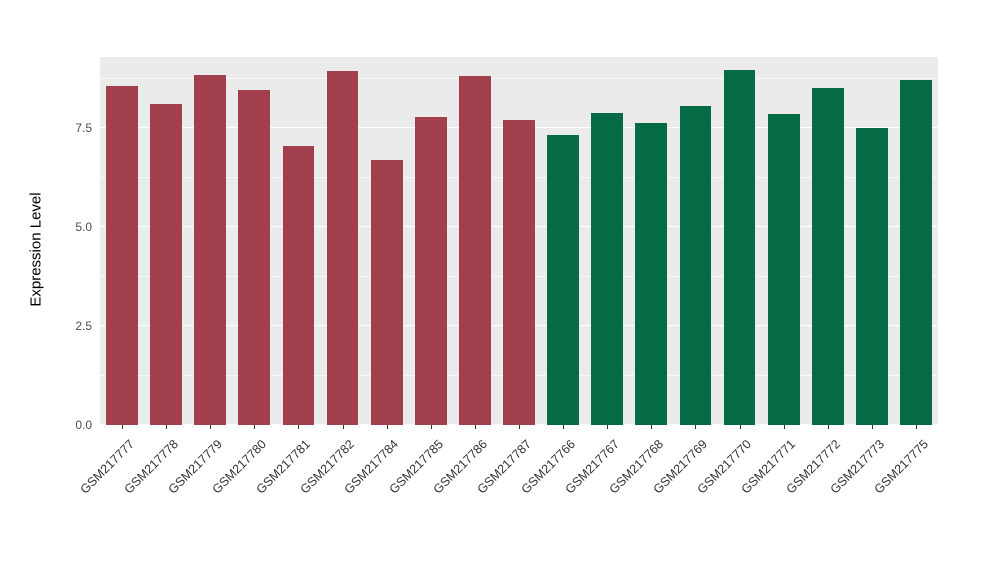 The image size is (1000, 580). I want to click on y-tick-label: 0.0, so click(83, 425).